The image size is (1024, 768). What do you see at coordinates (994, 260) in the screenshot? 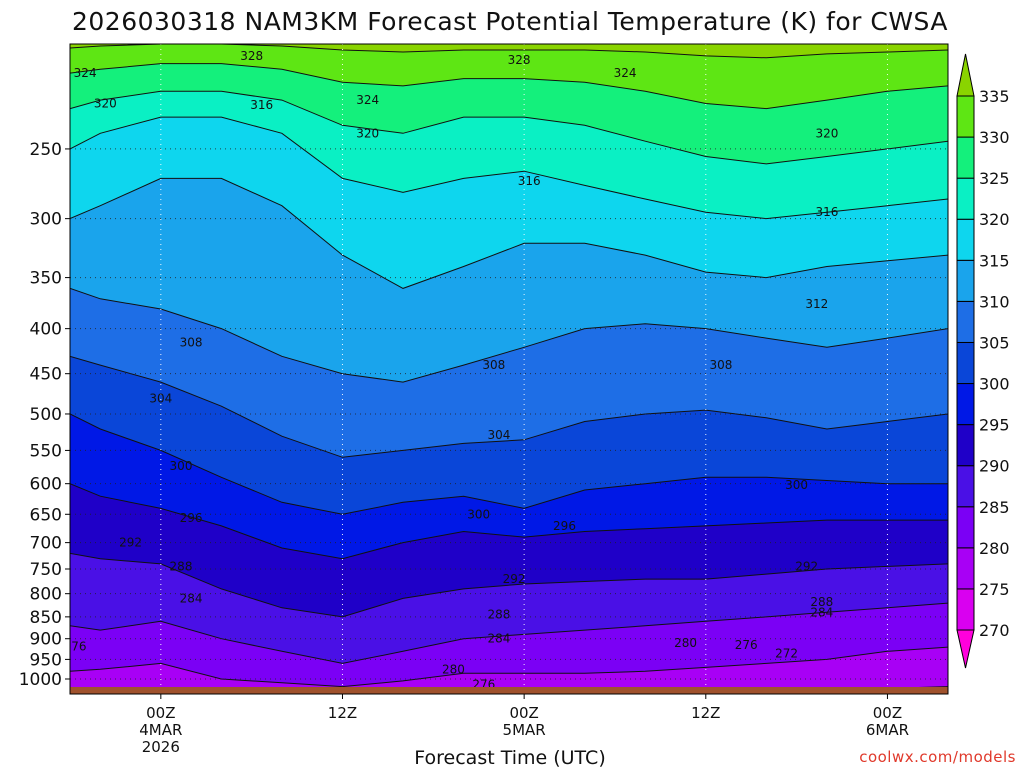
I see `colorbar-tick-label-315: 315` at bounding box center [994, 260].